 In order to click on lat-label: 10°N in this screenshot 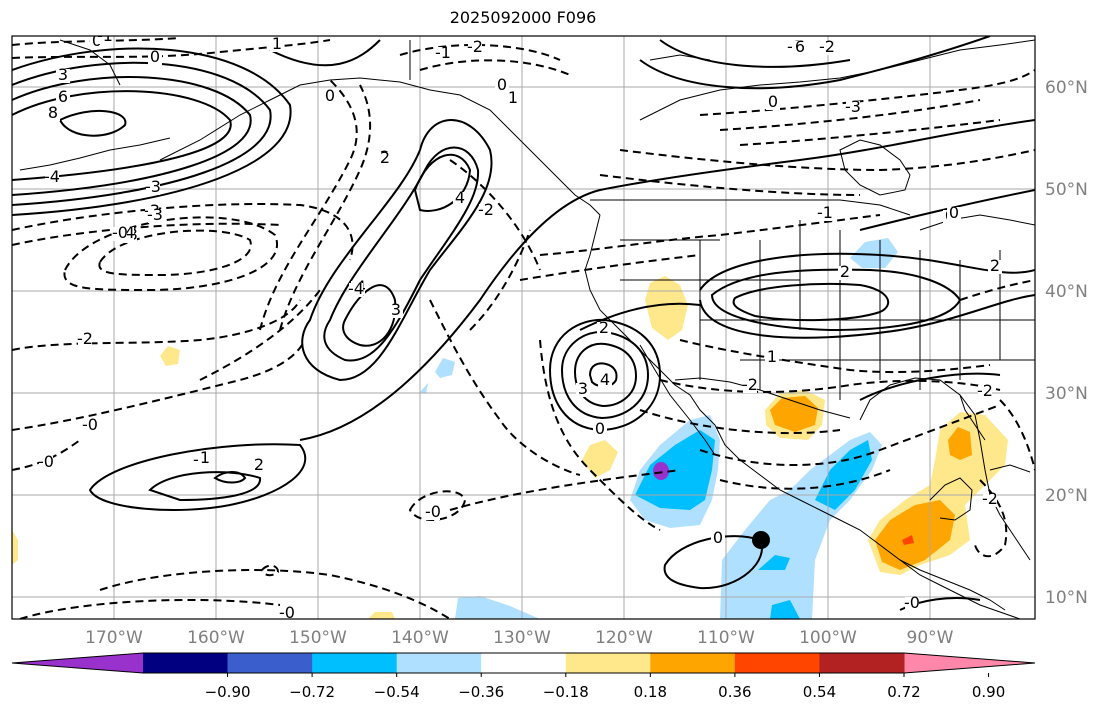, I will do `click(1066, 598)`.